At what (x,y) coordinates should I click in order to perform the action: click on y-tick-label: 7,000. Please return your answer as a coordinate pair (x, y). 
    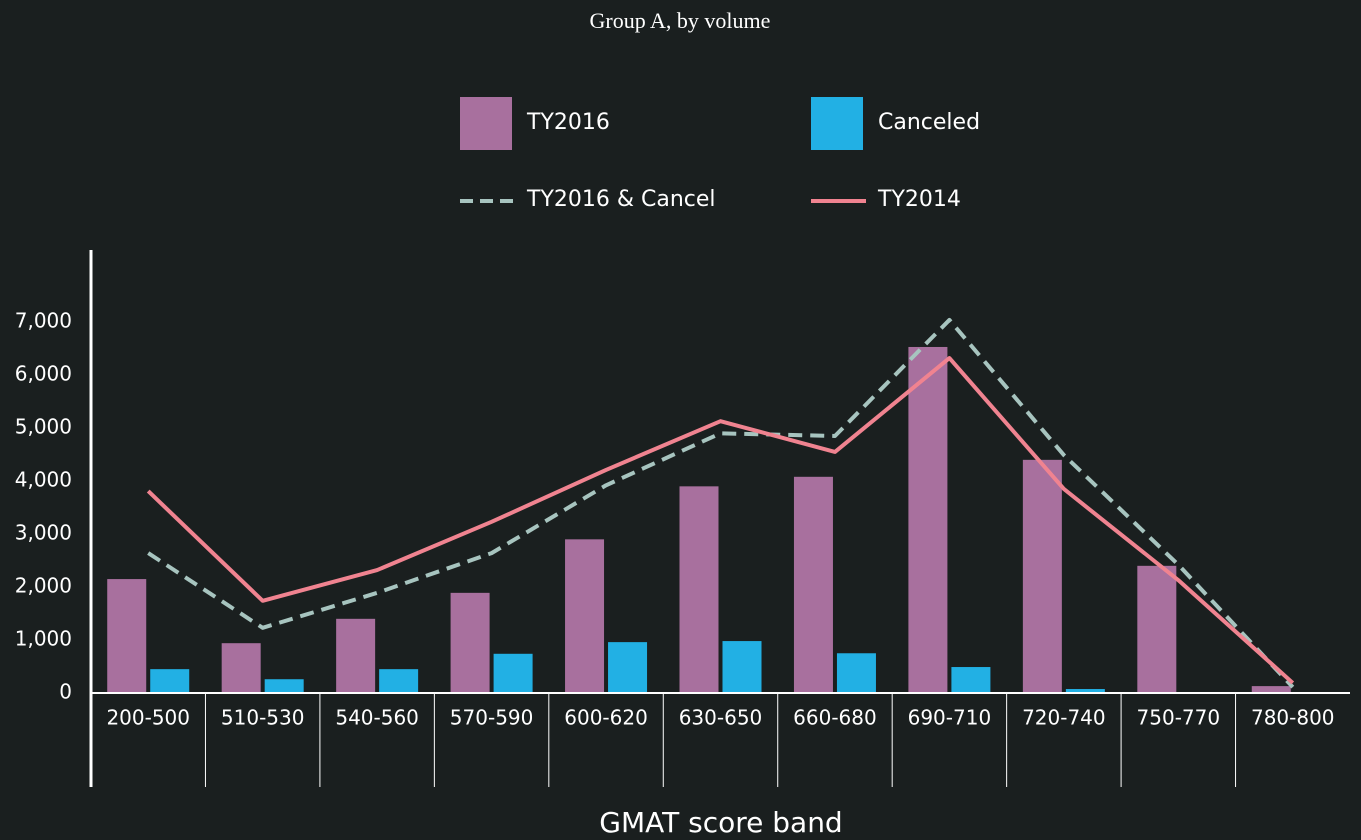
    Looking at the image, I should click on (43, 321).